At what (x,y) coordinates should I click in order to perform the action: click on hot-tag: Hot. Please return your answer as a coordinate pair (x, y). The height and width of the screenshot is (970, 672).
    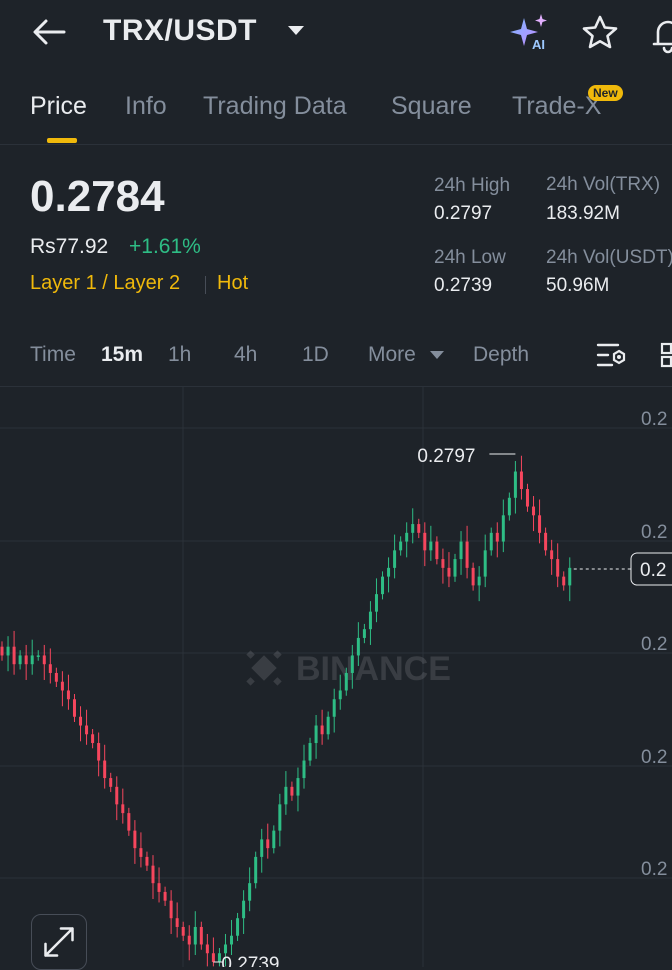
    Looking at the image, I should click on (233, 283).